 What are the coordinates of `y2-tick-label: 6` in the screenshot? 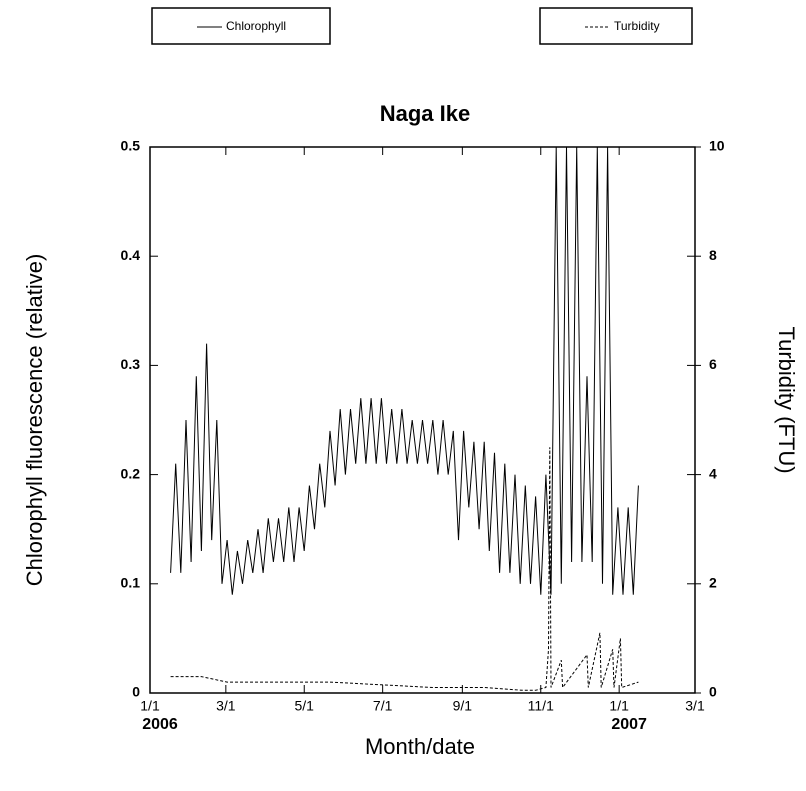 It's located at (713, 364).